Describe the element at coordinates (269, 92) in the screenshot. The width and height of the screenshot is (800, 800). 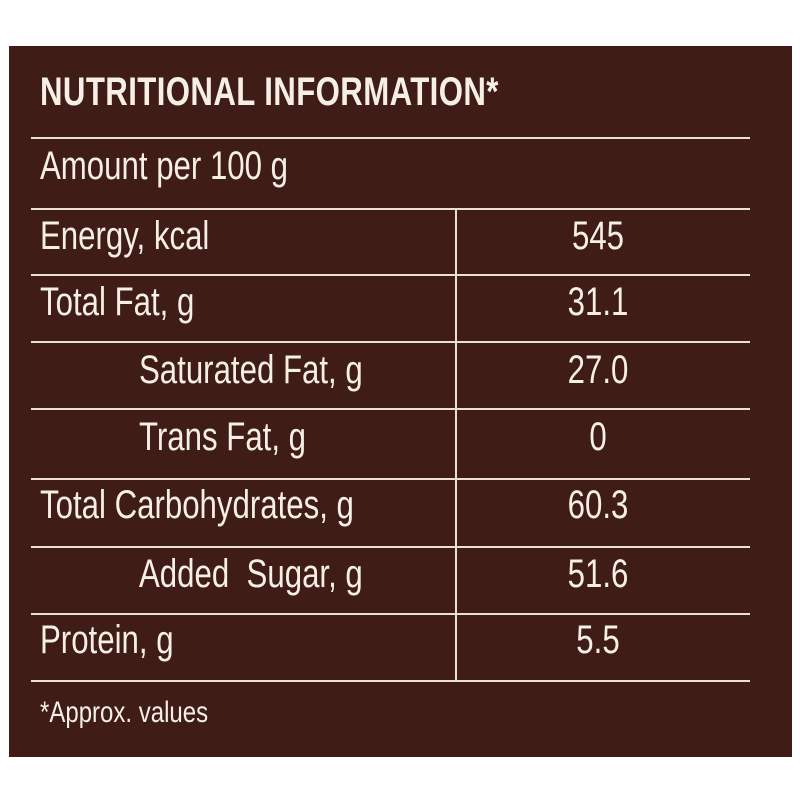
I see `panel-title: NUTRITIONAL INFORMATION*` at that location.